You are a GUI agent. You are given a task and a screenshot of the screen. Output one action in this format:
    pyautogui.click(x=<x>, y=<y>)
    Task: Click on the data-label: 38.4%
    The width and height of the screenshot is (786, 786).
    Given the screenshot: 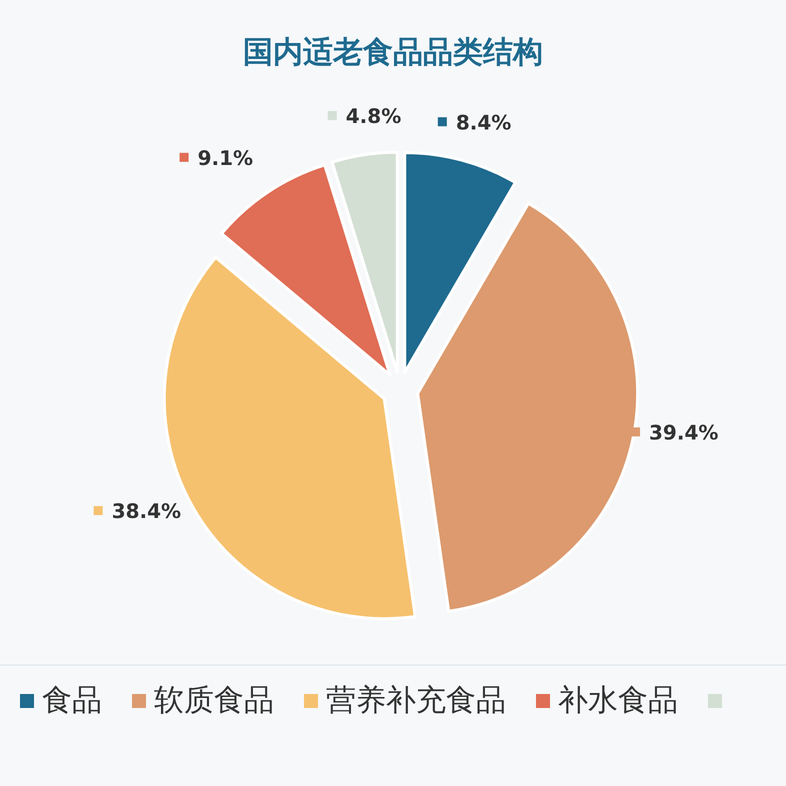 What is the action you would take?
    pyautogui.click(x=147, y=511)
    